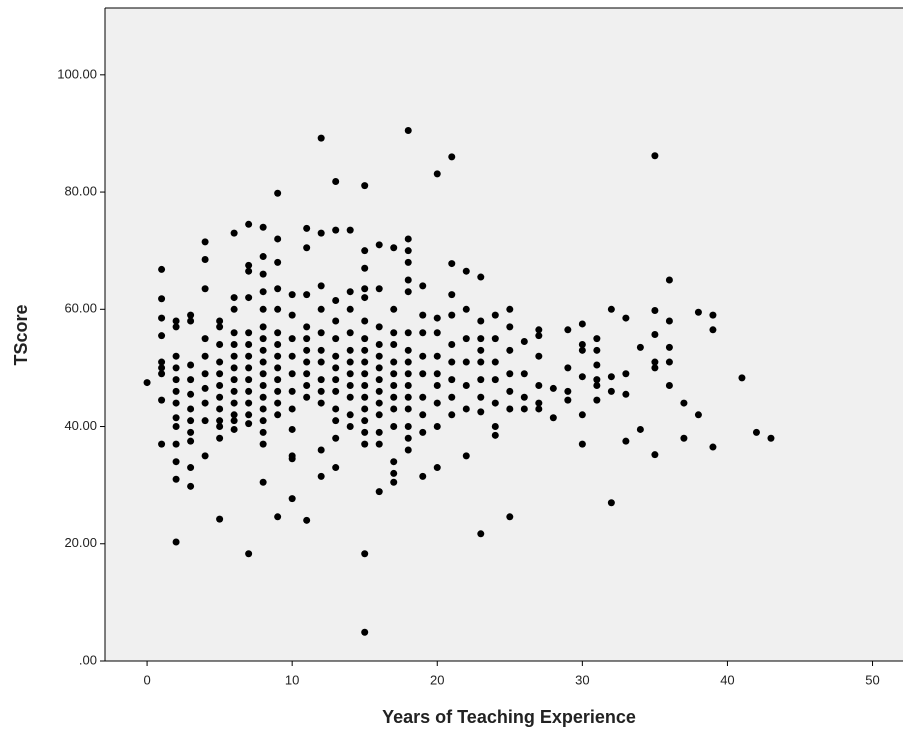 The height and width of the screenshot is (732, 903). What do you see at coordinates (80, 190) in the screenshot?
I see `y-tick-label: 80.00` at bounding box center [80, 190].